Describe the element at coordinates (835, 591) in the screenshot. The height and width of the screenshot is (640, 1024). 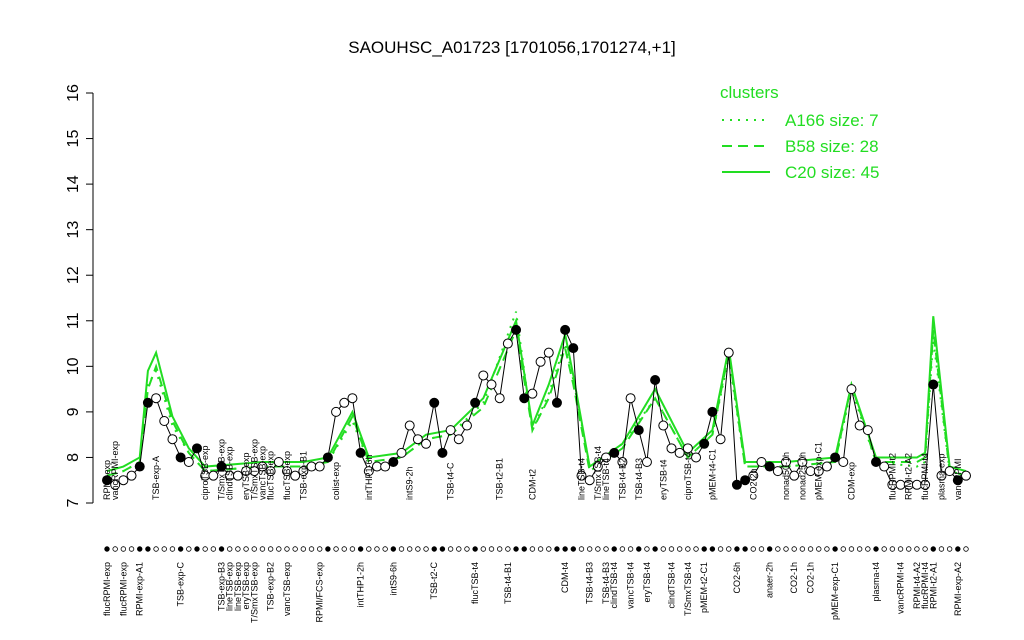
I see `bottom-label: pMEM-exp-C1` at that location.